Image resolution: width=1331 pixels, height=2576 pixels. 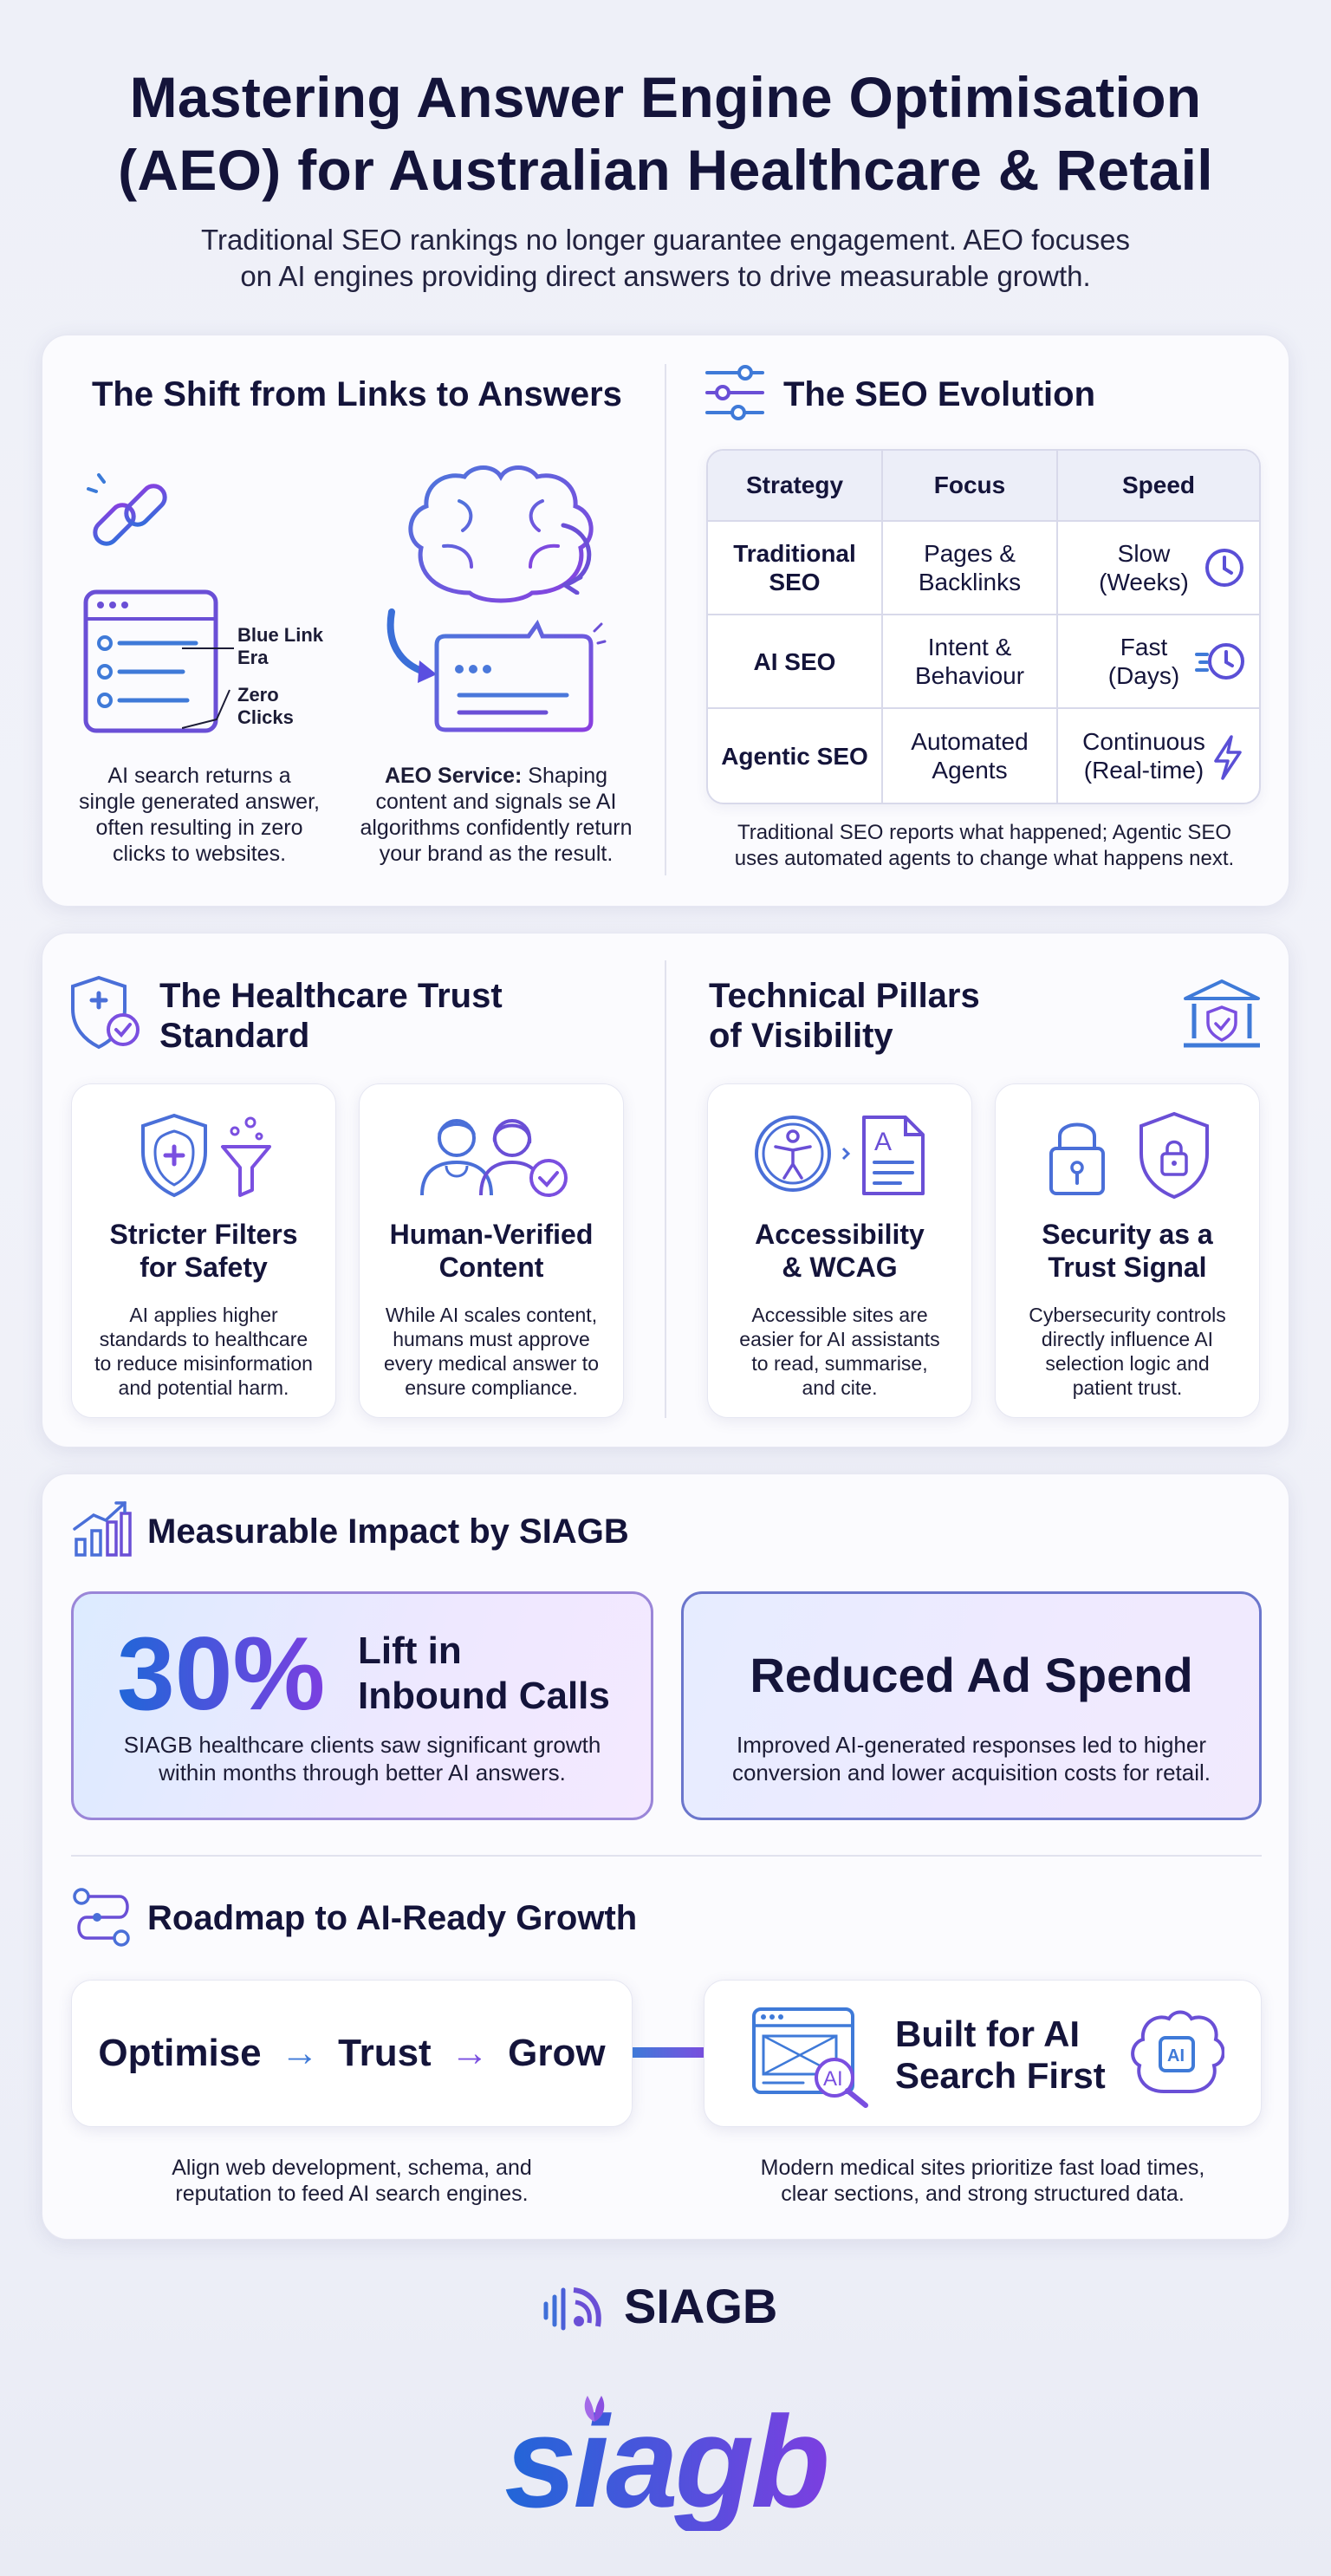 What do you see at coordinates (701, 2306) in the screenshot?
I see `brand-name-small: SIAGB` at bounding box center [701, 2306].